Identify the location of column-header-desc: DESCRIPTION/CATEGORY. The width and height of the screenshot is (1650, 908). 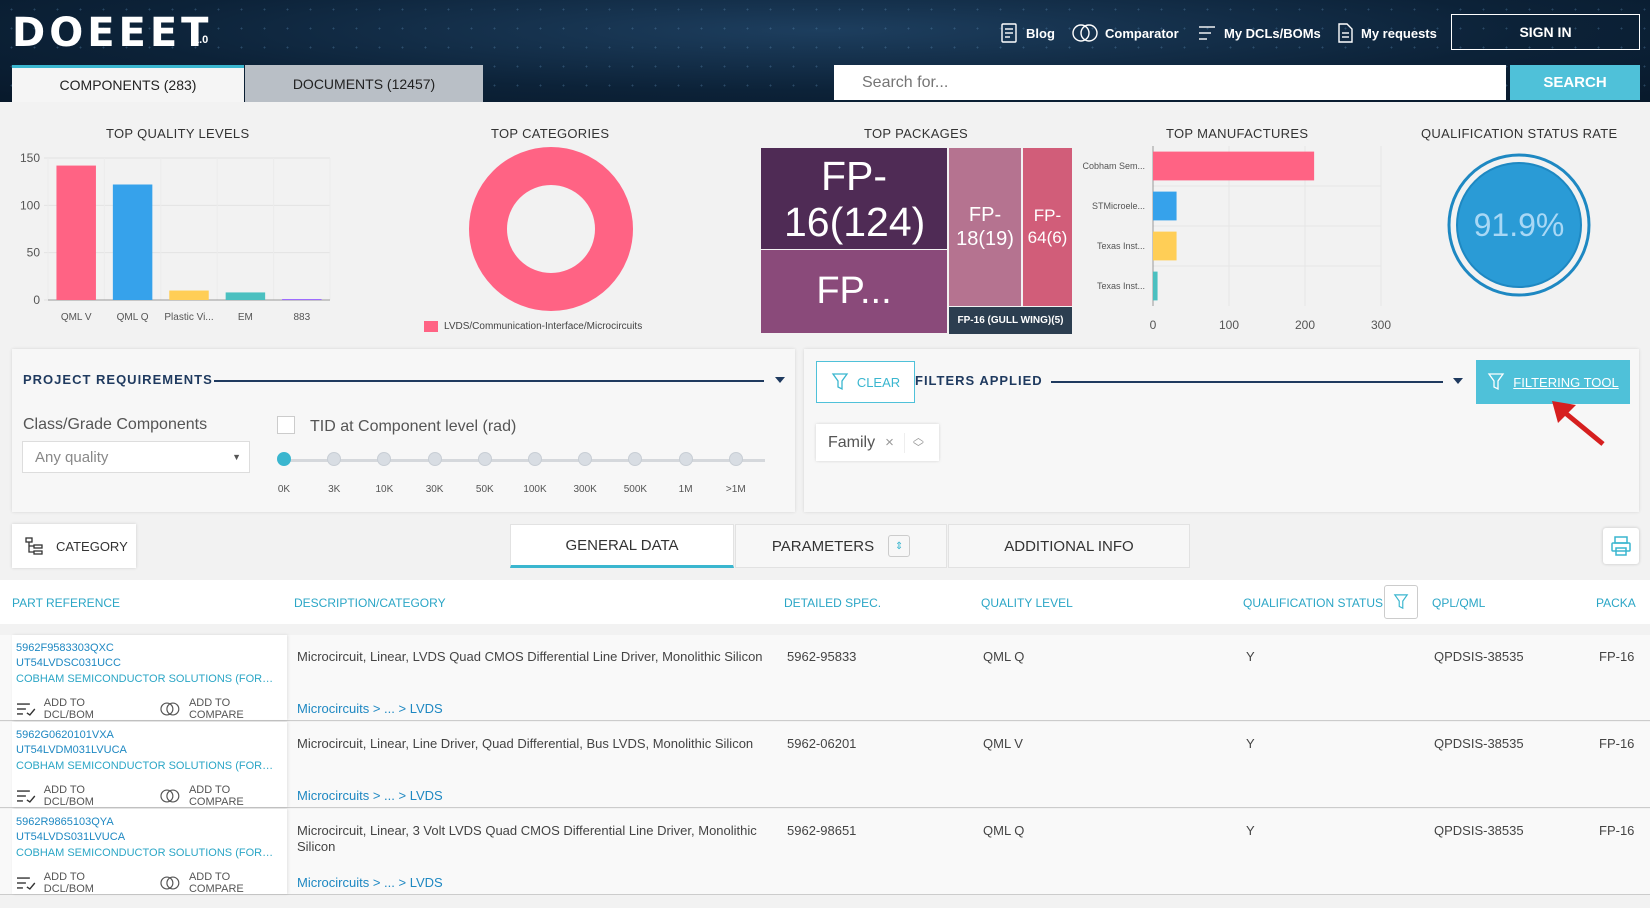
(370, 603).